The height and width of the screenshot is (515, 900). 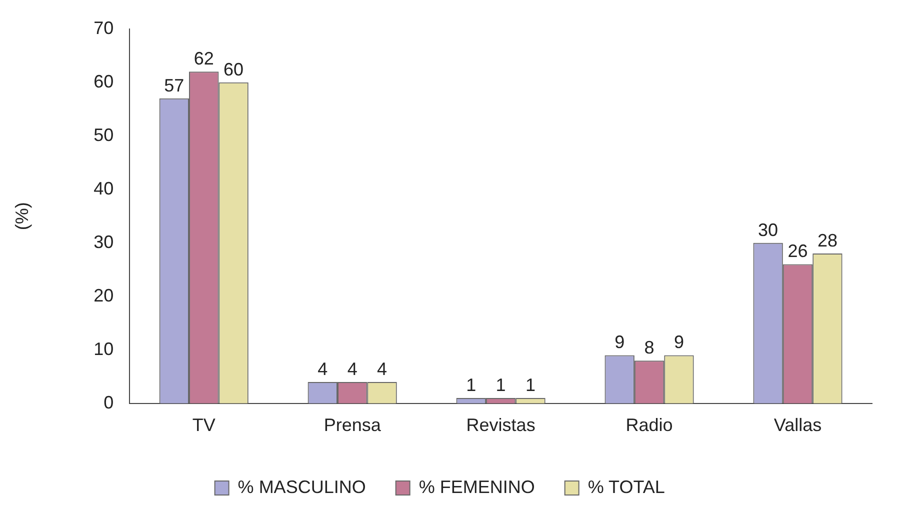 I want to click on data-label: 57, so click(x=174, y=85).